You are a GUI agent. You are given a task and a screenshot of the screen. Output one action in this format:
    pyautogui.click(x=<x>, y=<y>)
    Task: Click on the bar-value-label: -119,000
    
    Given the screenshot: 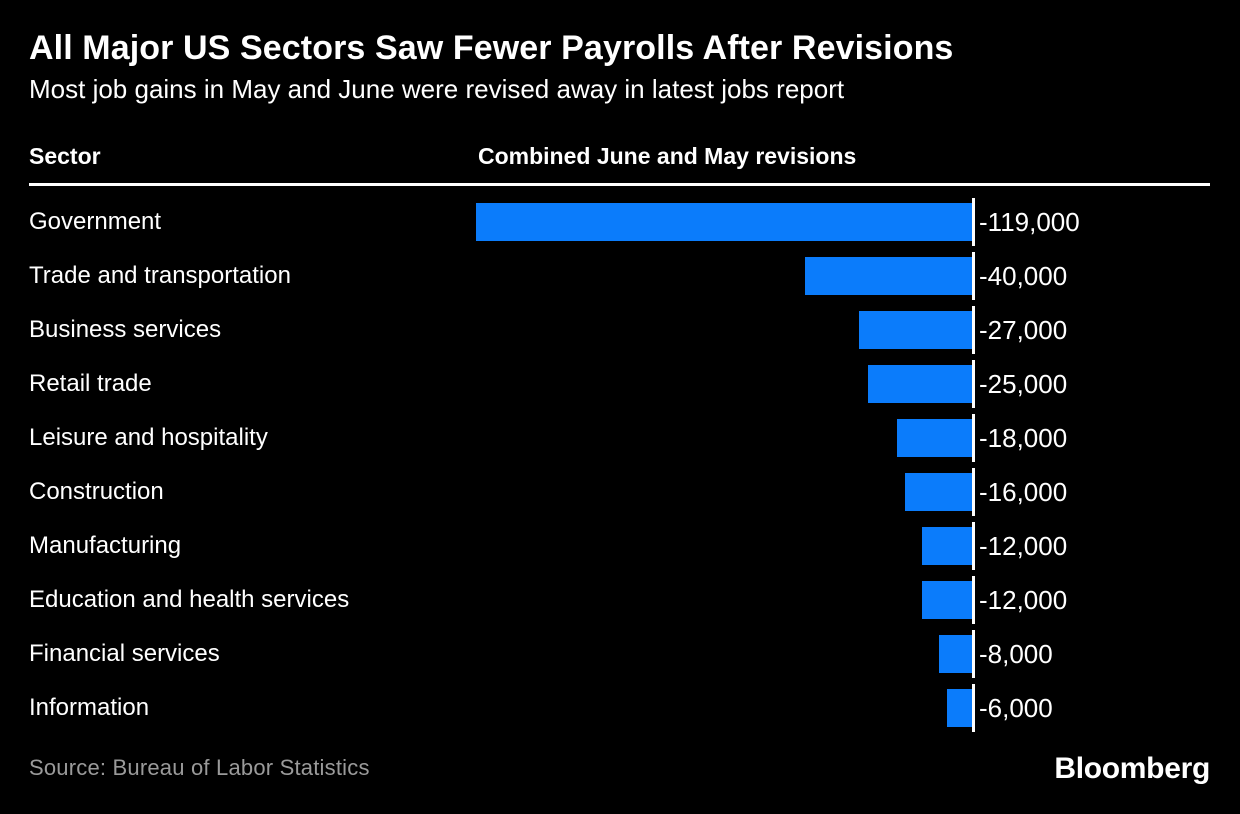 What is the action you would take?
    pyautogui.click(x=1029, y=222)
    